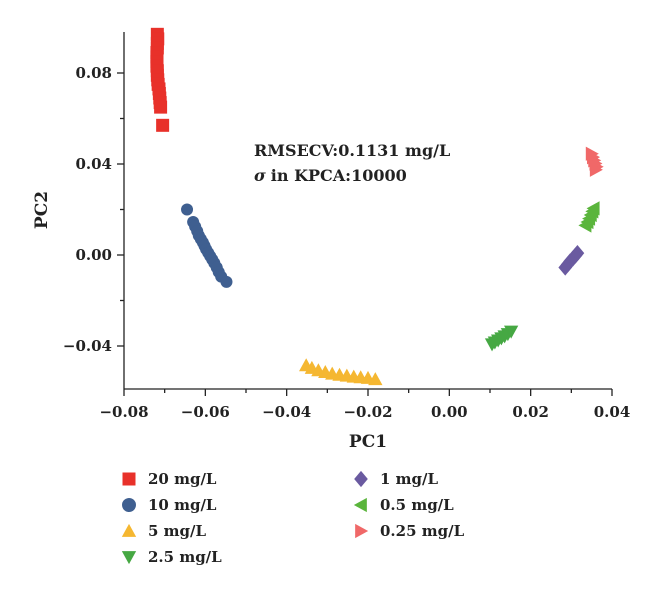  What do you see at coordinates (417, 505) in the screenshot?
I see `legend-label: 0.5 mg/L` at bounding box center [417, 505].